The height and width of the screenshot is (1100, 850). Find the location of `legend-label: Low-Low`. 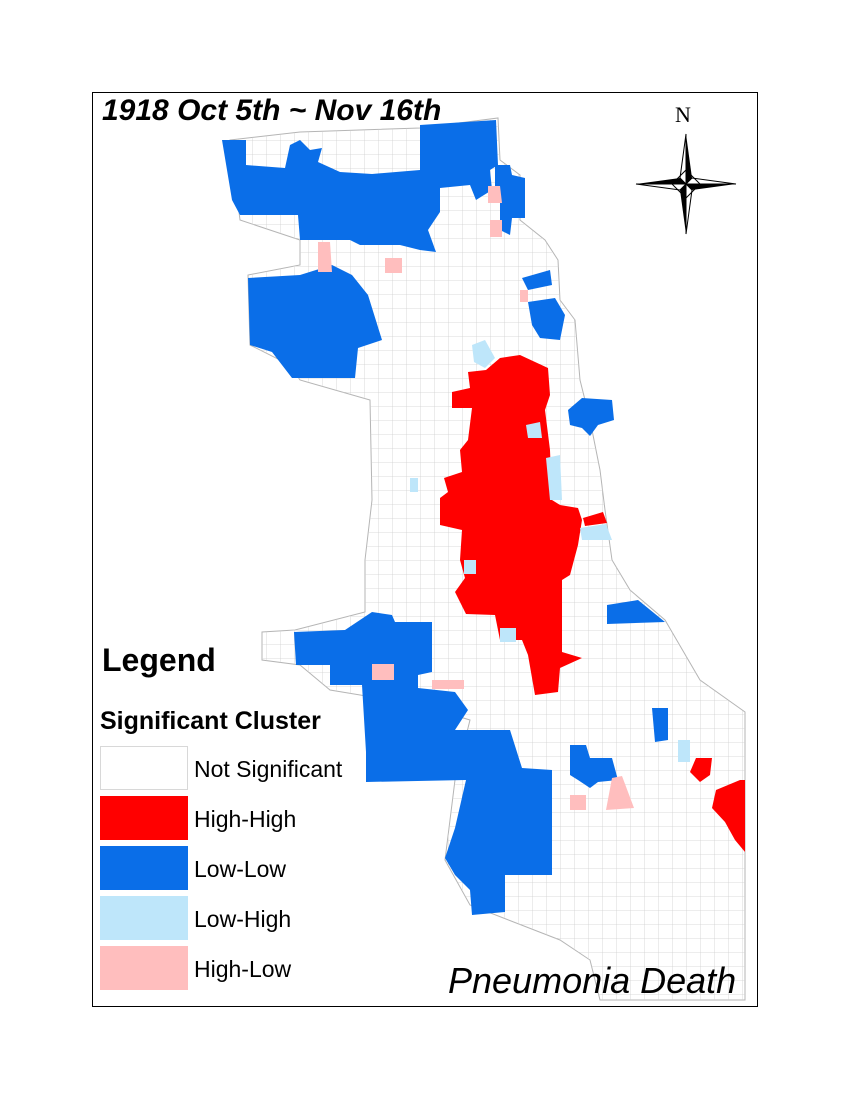

legend-label: Low-Low is located at coordinates (240, 869).